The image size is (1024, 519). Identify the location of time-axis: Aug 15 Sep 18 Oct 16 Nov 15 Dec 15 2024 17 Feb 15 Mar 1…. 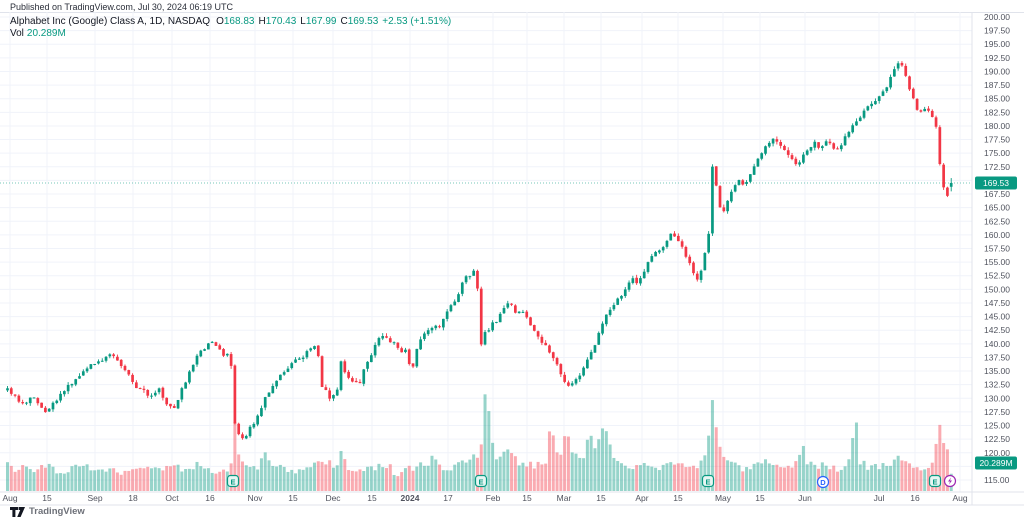
(484, 498).